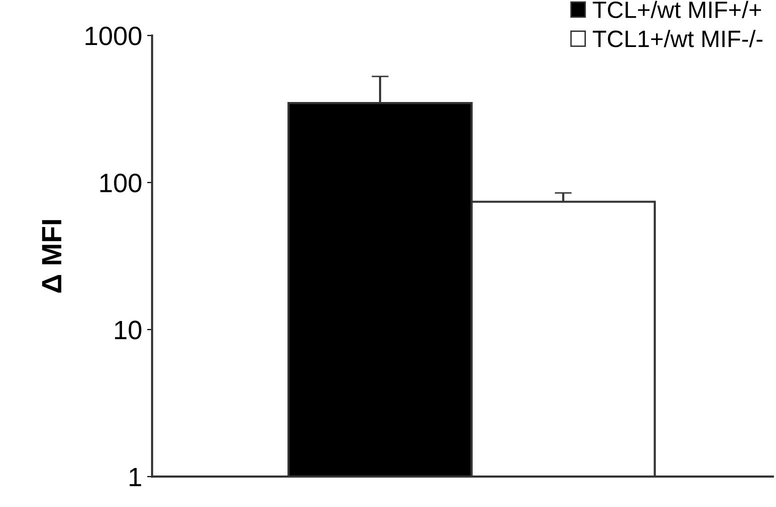 This screenshot has height=507, width=776. What do you see at coordinates (677, 9) in the screenshot?
I see `legend-label: TCL+/wt MIF+/+` at bounding box center [677, 9].